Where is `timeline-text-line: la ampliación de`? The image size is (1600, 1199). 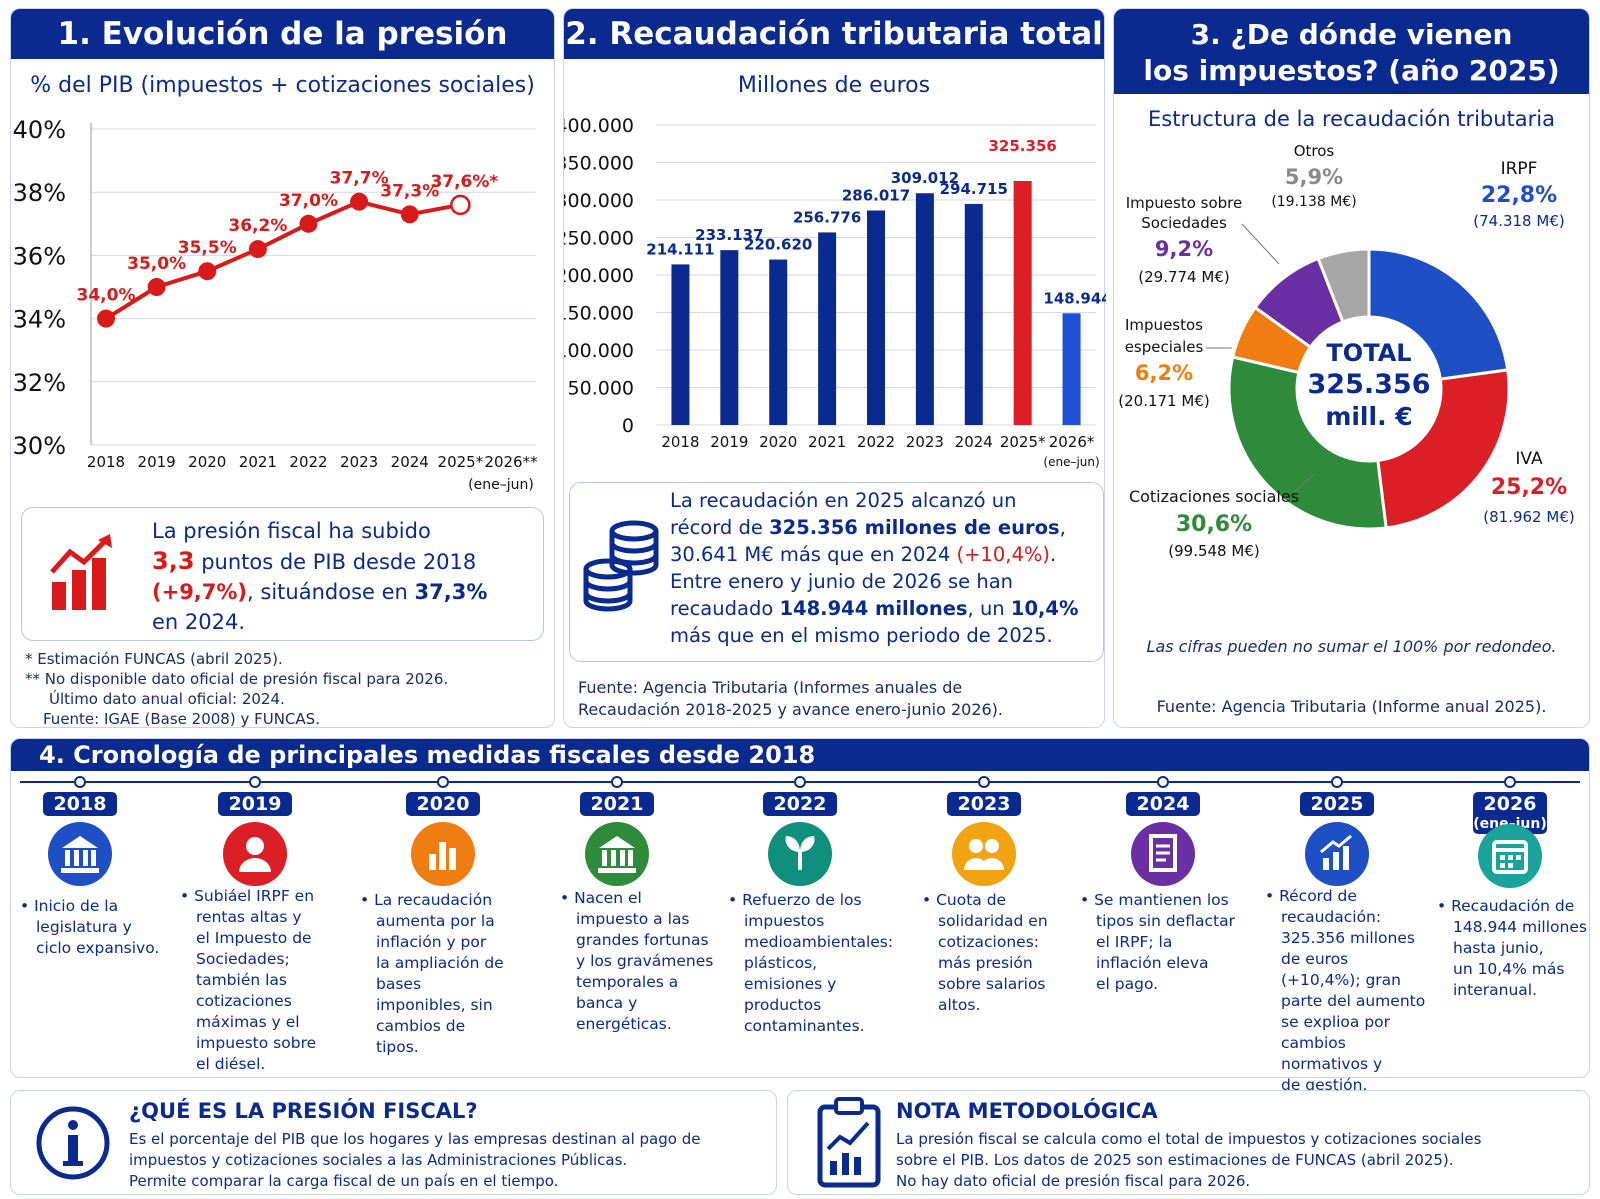 timeline-text-line: la ampliación de is located at coordinates (440, 963).